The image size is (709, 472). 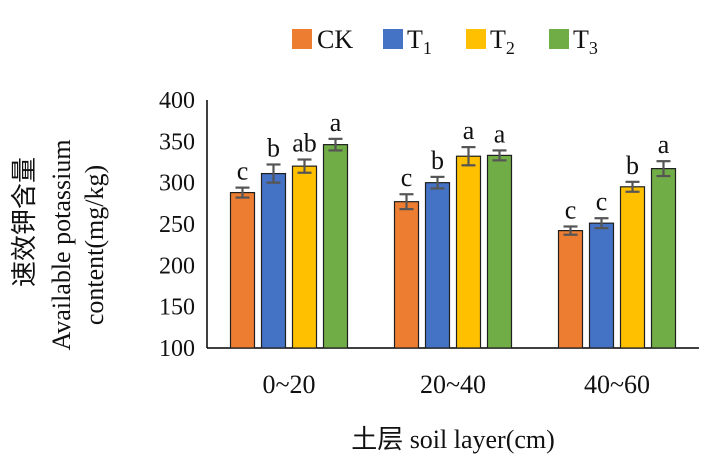 I want to click on y-axis-title: 速效钾含量 Available potassium content(mg/kg), so click(x=59, y=244).